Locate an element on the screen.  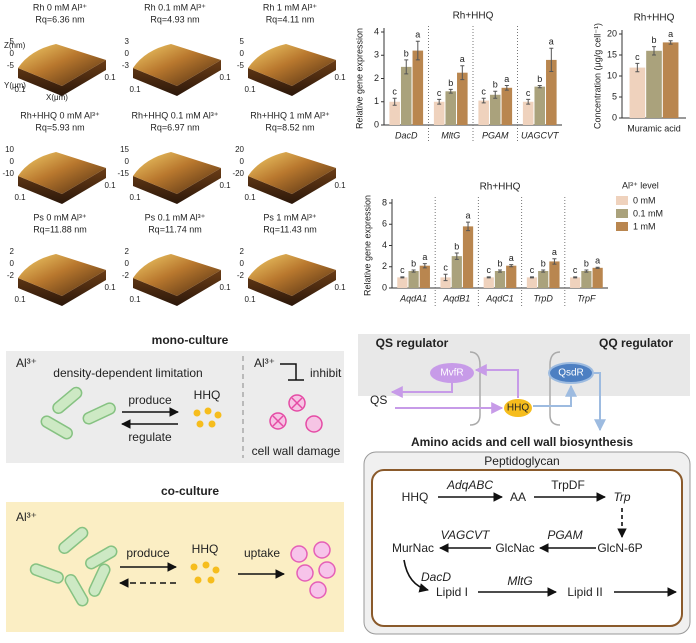
x-tick-label: TrpF is located at coordinates (586, 298).